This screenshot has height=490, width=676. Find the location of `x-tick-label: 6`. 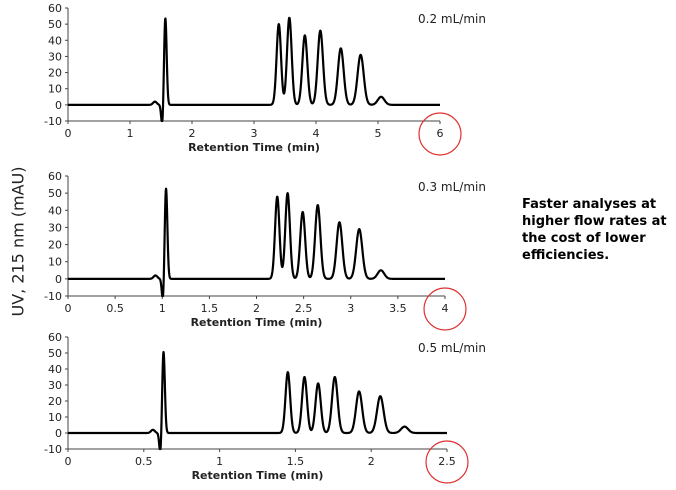

x-tick-label: 6 is located at coordinates (440, 133).